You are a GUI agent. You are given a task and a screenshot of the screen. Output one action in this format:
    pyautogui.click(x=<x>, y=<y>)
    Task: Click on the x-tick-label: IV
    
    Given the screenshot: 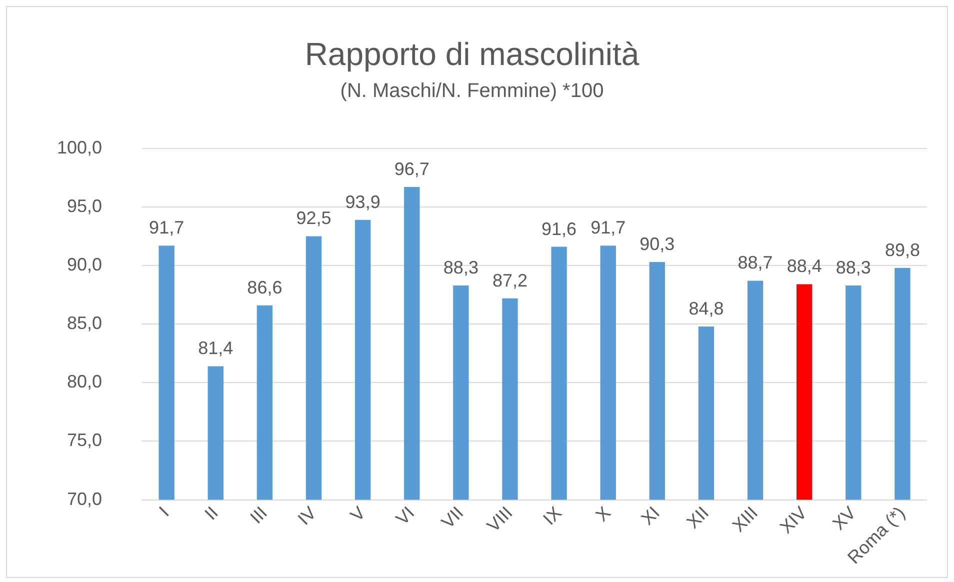 What is the action you would take?
    pyautogui.click(x=307, y=515)
    